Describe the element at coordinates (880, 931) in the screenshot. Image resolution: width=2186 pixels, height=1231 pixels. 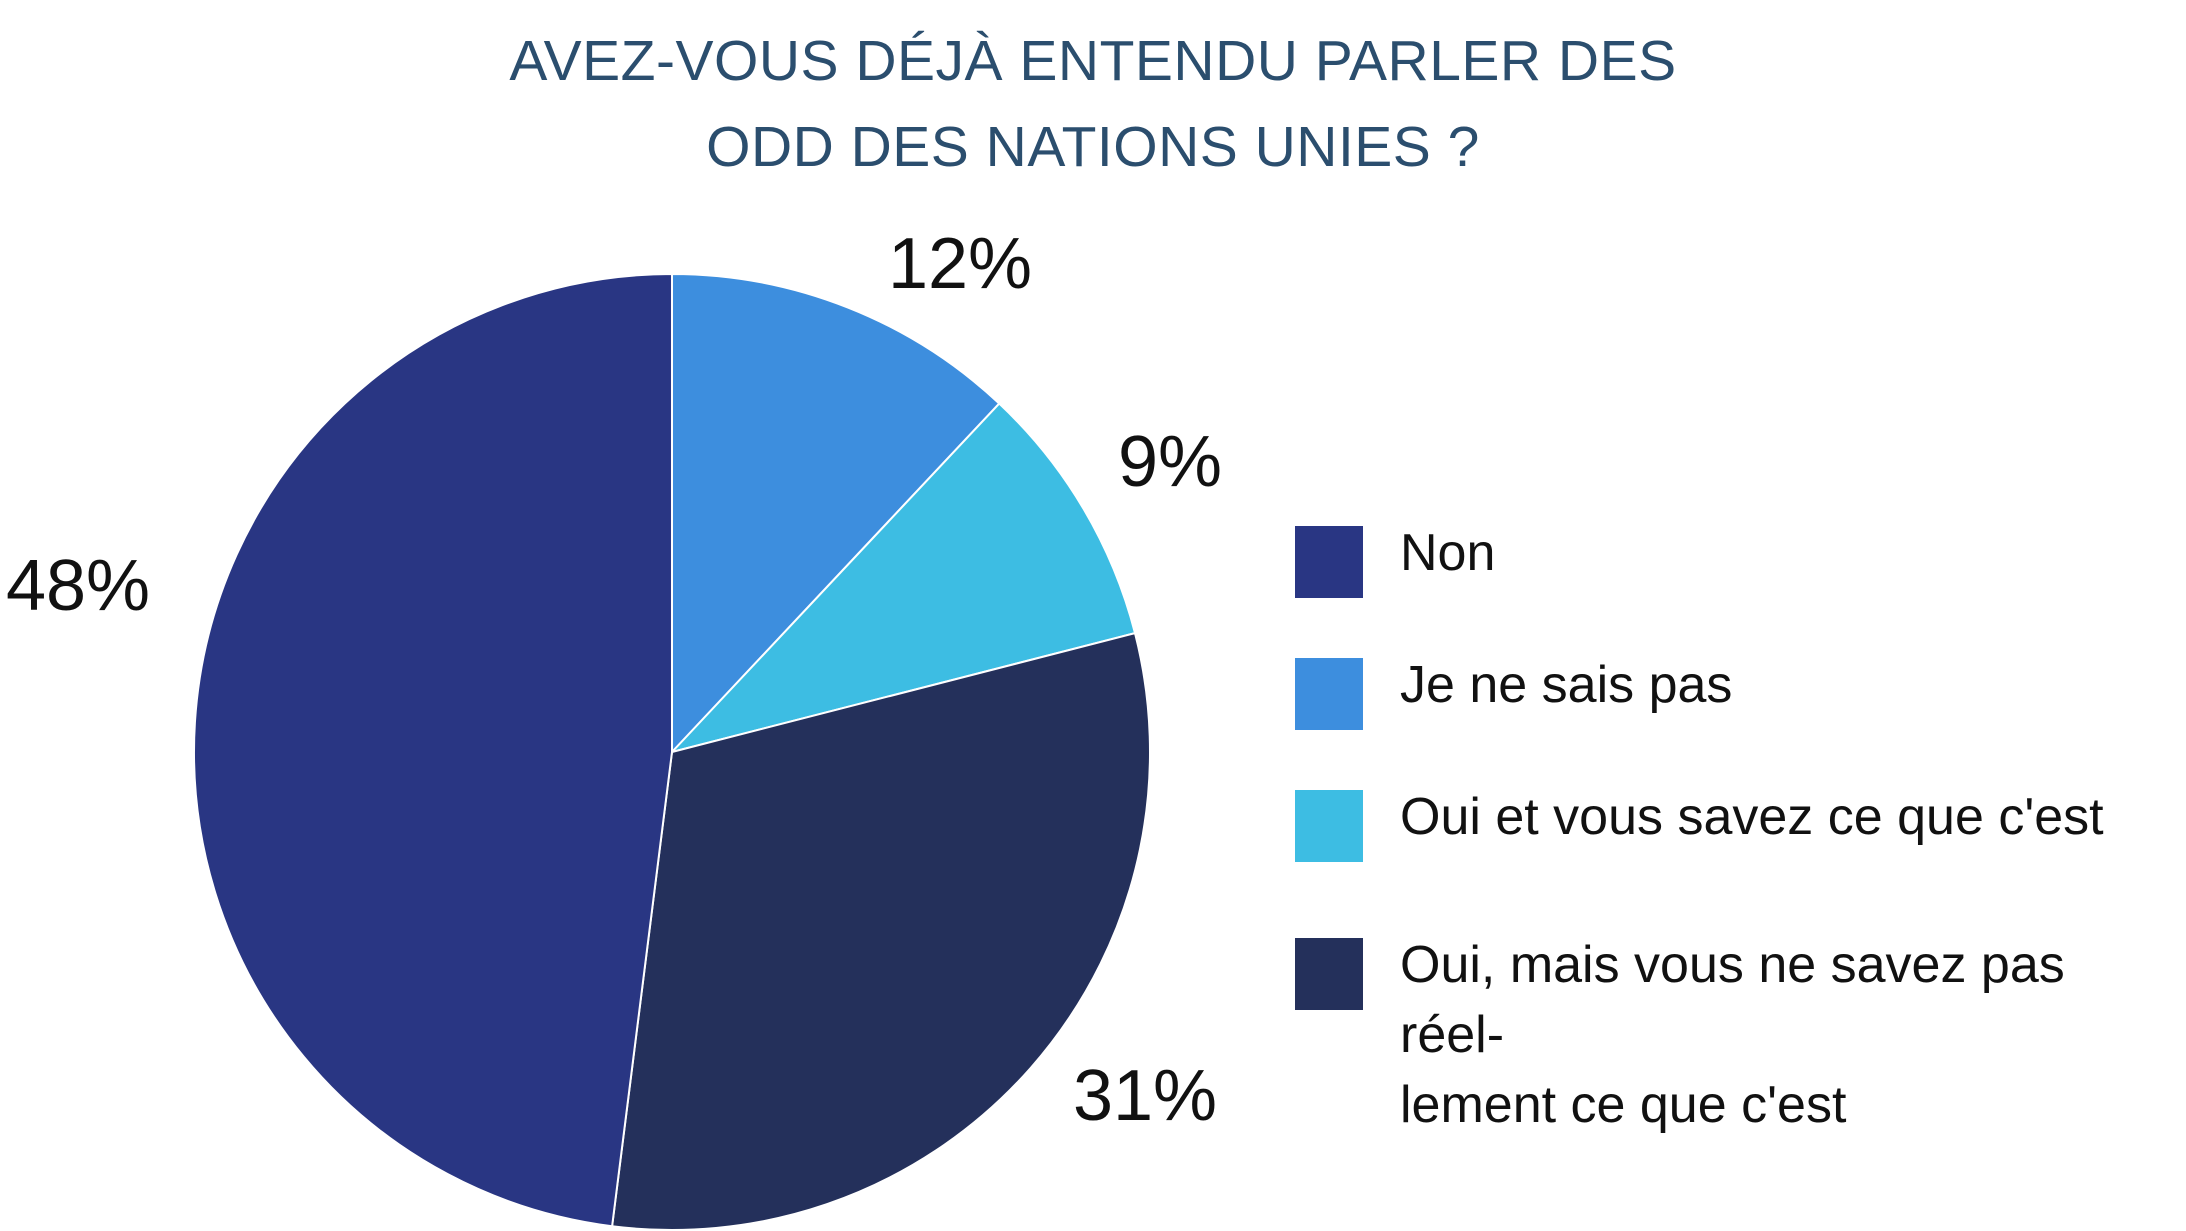
I see `pie-slice-oui-pas-reellement` at that location.